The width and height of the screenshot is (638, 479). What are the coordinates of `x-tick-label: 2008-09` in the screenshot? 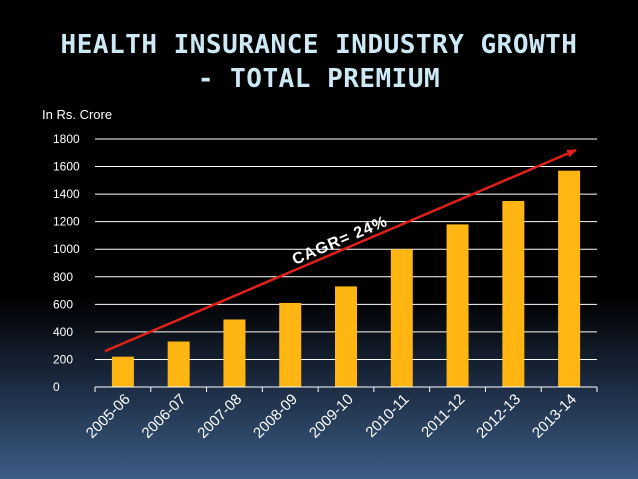 It's located at (275, 416).